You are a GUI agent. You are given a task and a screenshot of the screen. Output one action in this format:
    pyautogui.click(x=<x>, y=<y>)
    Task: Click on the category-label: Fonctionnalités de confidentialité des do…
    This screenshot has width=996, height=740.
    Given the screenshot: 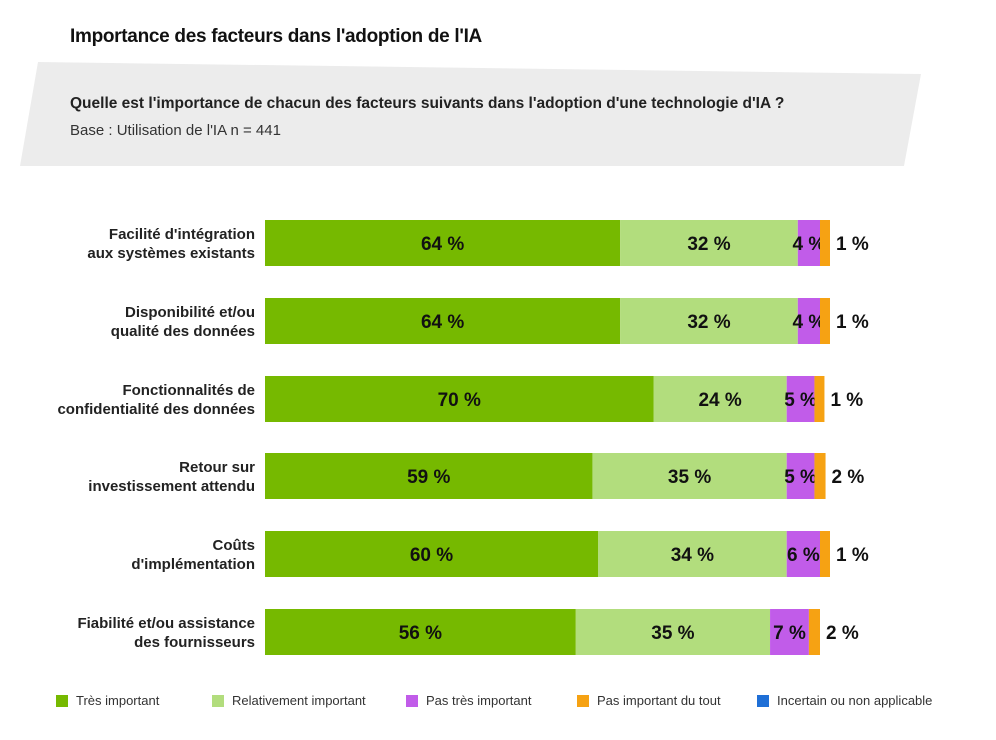 What is the action you would take?
    pyautogui.click(x=156, y=400)
    